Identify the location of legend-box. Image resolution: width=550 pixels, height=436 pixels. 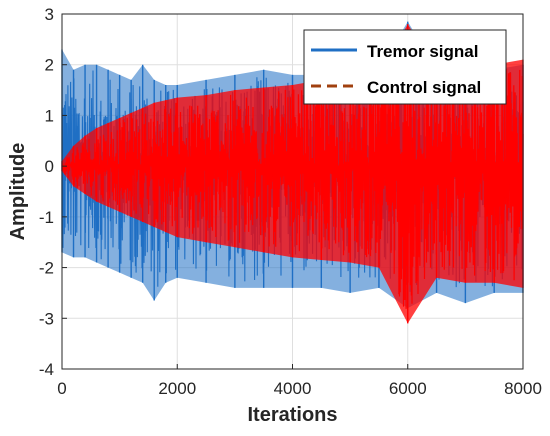
(405, 67).